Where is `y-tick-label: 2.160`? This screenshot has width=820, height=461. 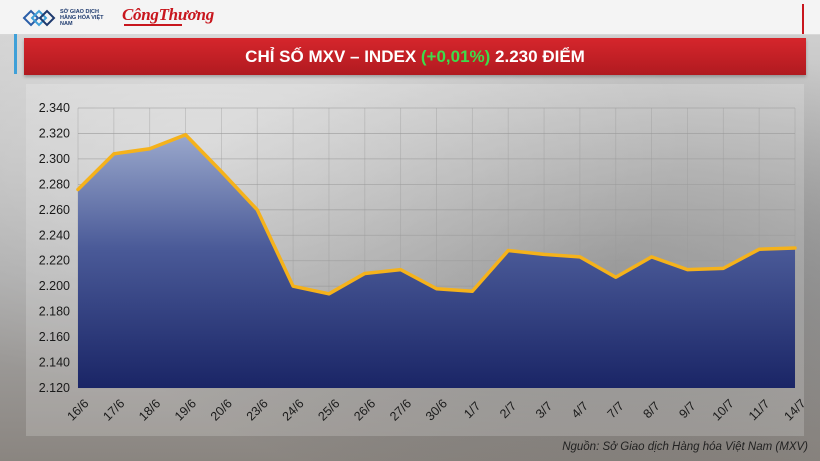 y-tick-label: 2.160 is located at coordinates (54, 337).